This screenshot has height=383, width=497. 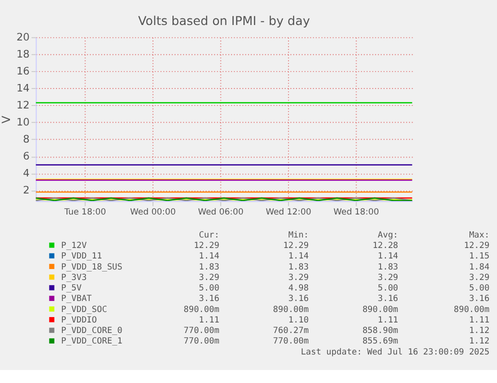 What do you see at coordinates (81, 255) in the screenshot?
I see `legend-label: P_VDD_11` at bounding box center [81, 255].